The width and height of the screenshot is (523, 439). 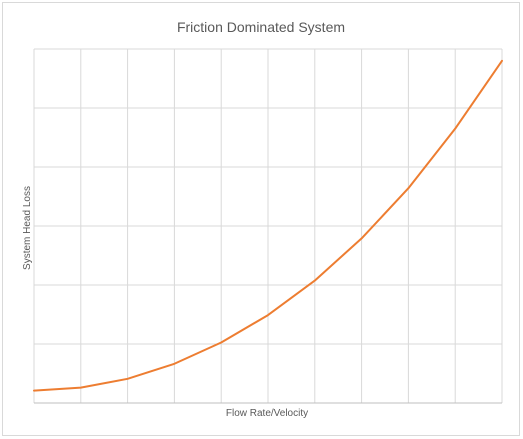 What do you see at coordinates (261, 27) in the screenshot?
I see `chart-title: Friction Dominated System` at bounding box center [261, 27].